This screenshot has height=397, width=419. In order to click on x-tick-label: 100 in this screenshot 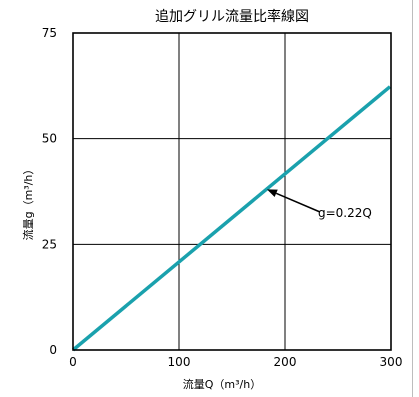, I will do `click(179, 362)`.